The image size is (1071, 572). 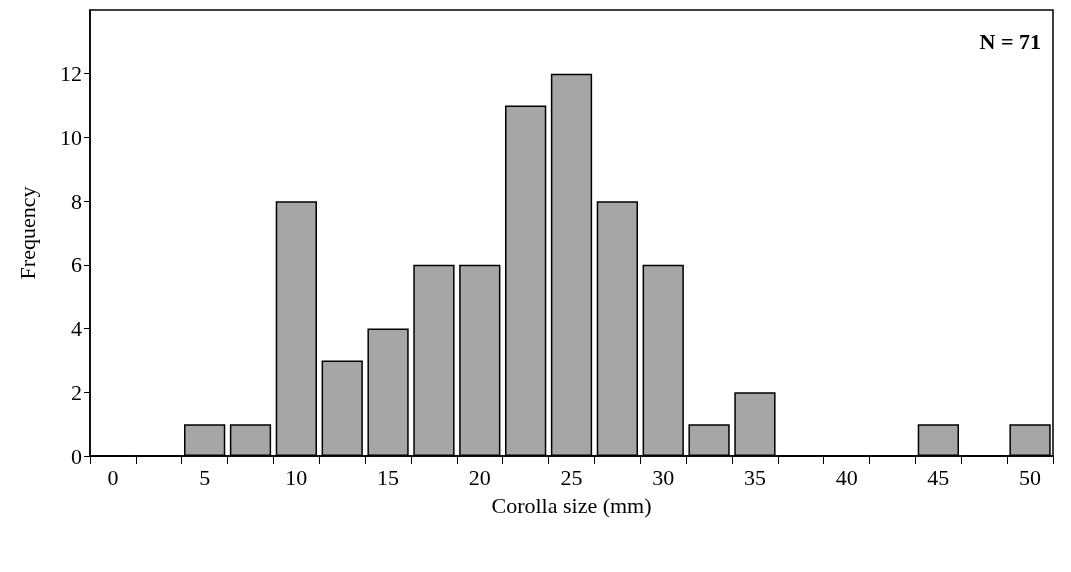 I want to click on x-tick-label: 50, so click(x=1030, y=477).